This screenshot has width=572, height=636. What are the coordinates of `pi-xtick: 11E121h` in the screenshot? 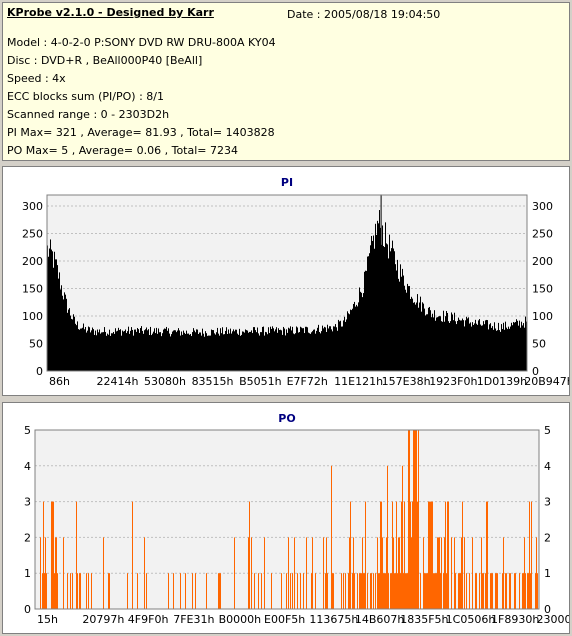 It's located at (358, 381).